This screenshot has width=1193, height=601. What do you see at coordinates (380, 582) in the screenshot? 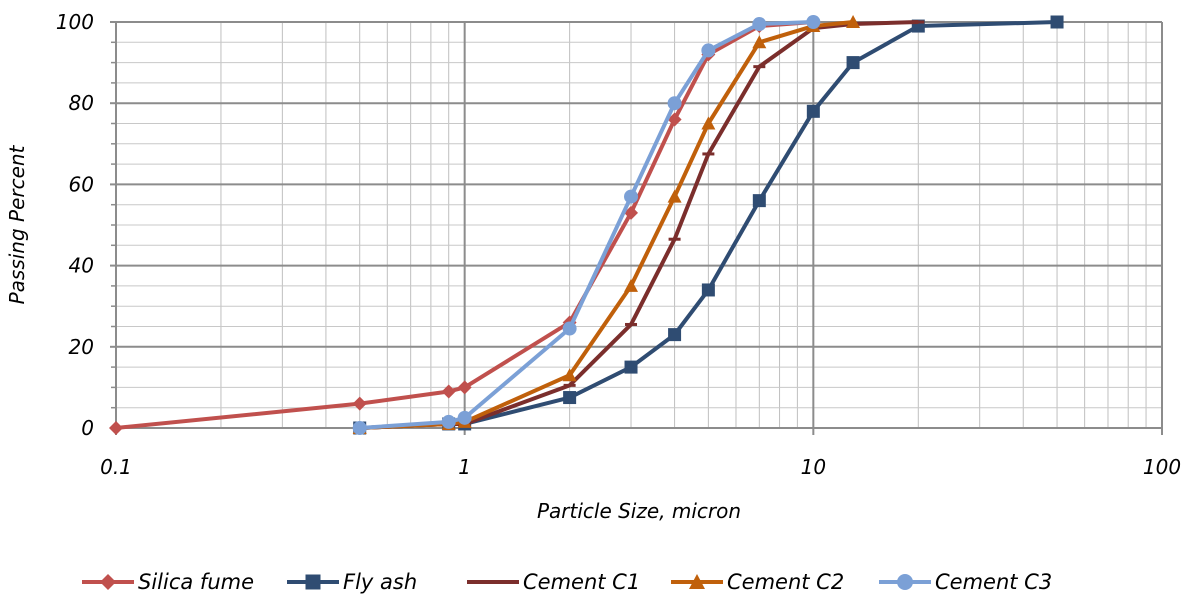
I see `legend-label: Fly ash` at bounding box center [380, 582].